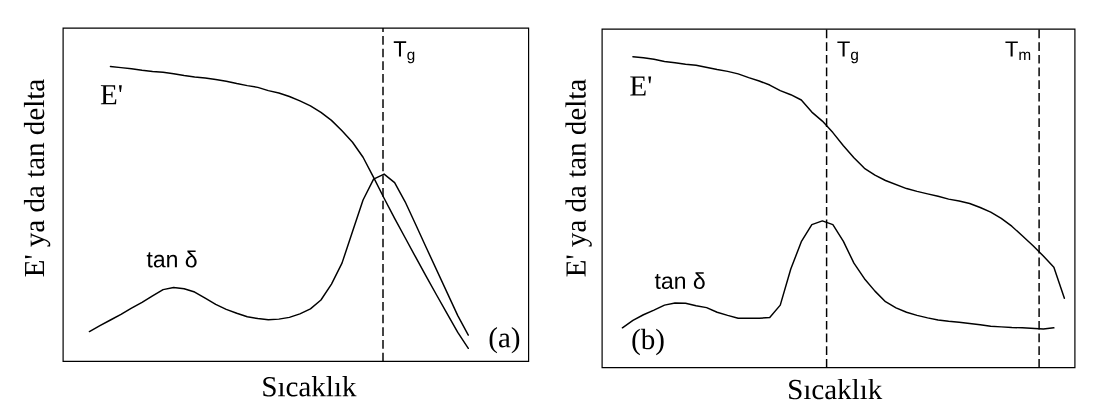 The width and height of the screenshot is (1097, 419). Describe the element at coordinates (847, 52) in the screenshot. I see `annotation: T$_{g}$` at that location.